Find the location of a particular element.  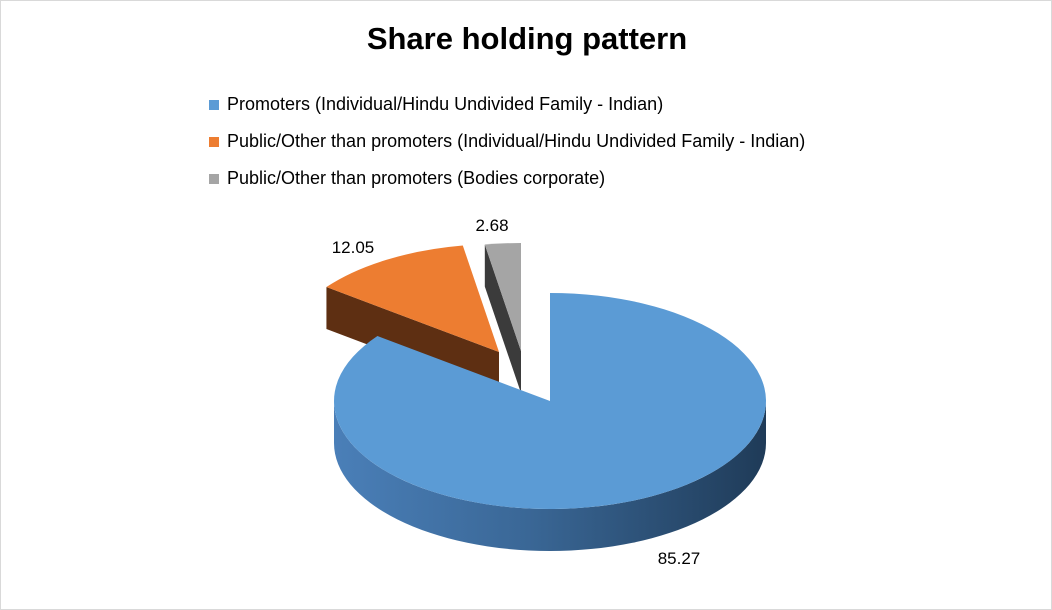

slice-public-individual is located at coordinates (412, 298).